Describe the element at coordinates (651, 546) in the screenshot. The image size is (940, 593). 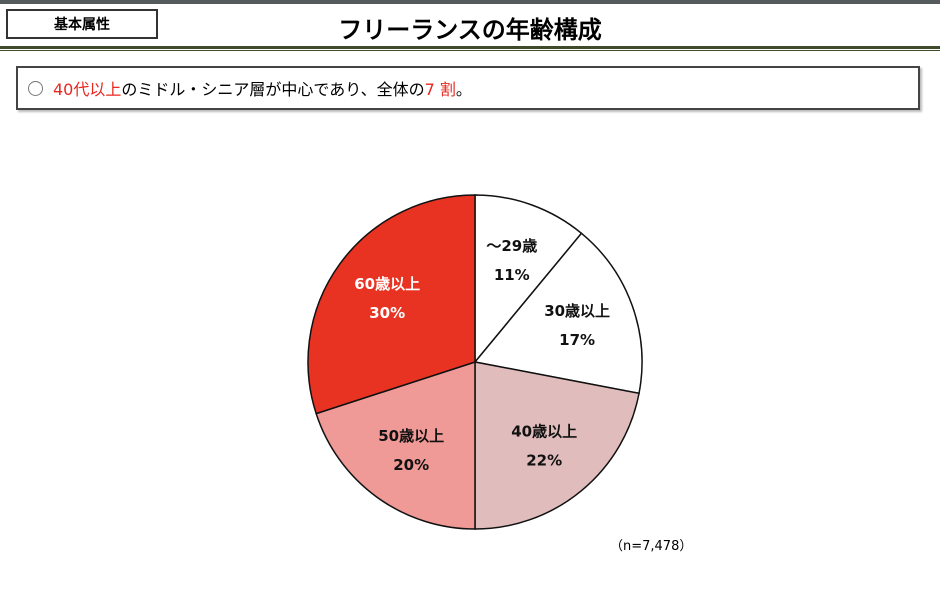
I see `sample-size-note: （n=7,478）` at that location.